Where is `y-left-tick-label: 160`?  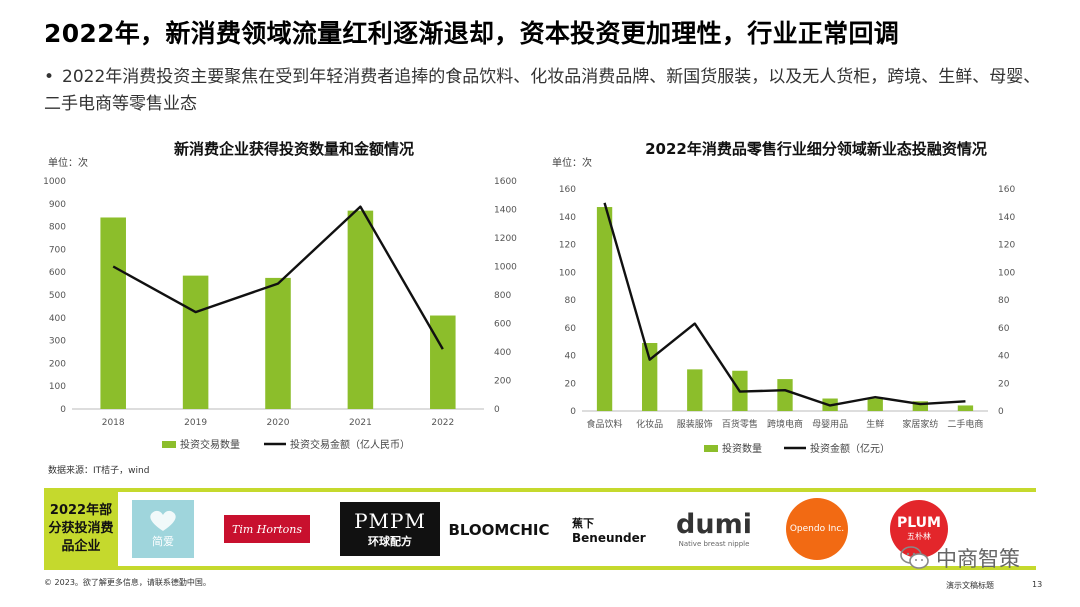
y-left-tick-label: 160 is located at coordinates (567, 190).